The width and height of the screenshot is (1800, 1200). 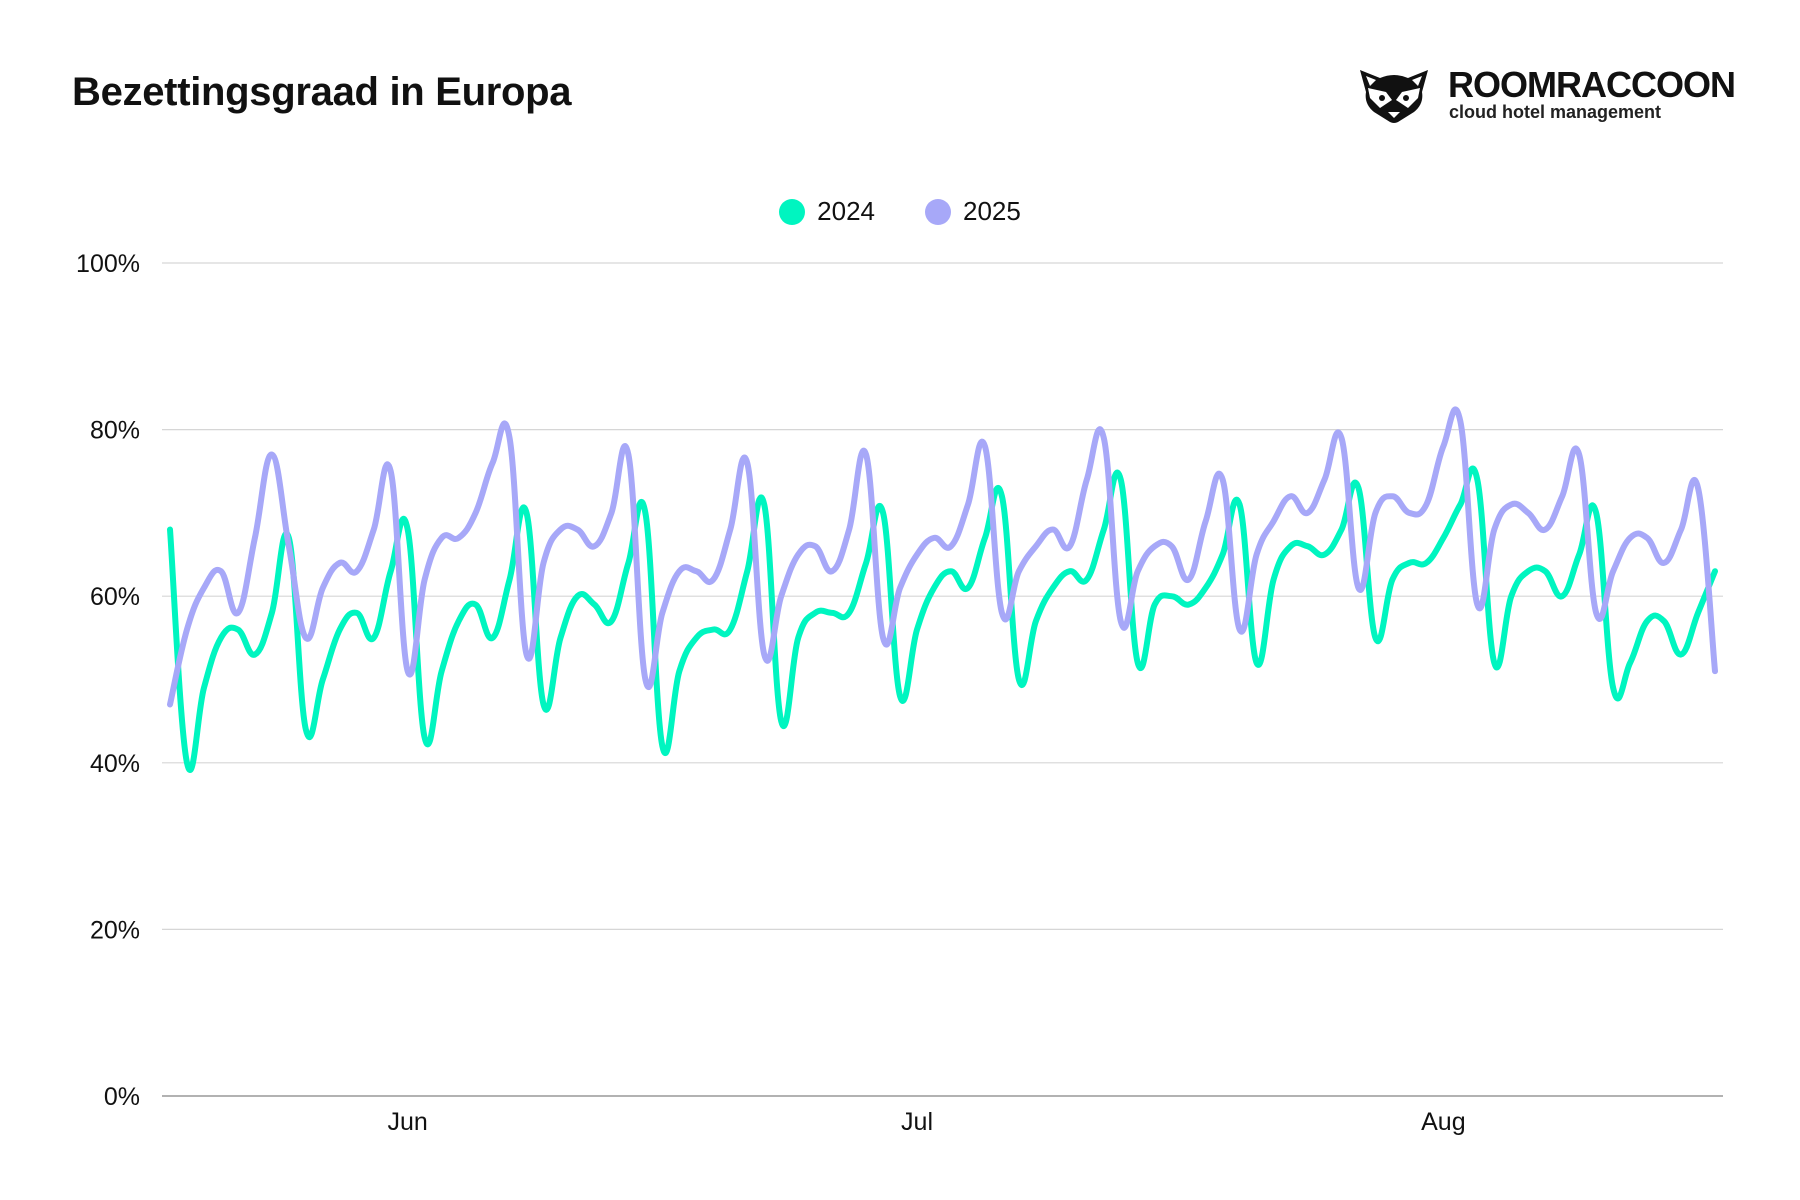 What do you see at coordinates (408, 1122) in the screenshot?
I see `x-tick-label: Jun` at bounding box center [408, 1122].